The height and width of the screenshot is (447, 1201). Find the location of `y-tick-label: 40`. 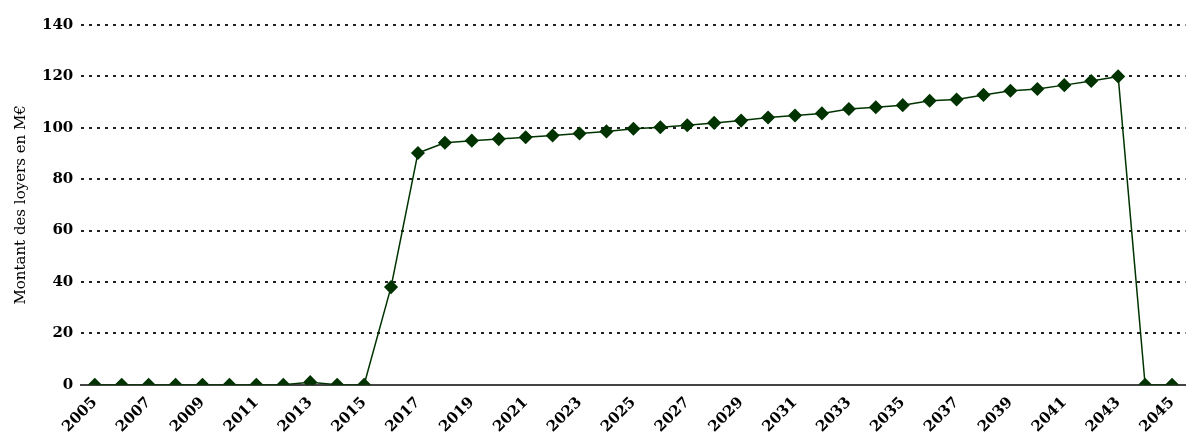

y-tick-label: 40 is located at coordinates (63, 280).